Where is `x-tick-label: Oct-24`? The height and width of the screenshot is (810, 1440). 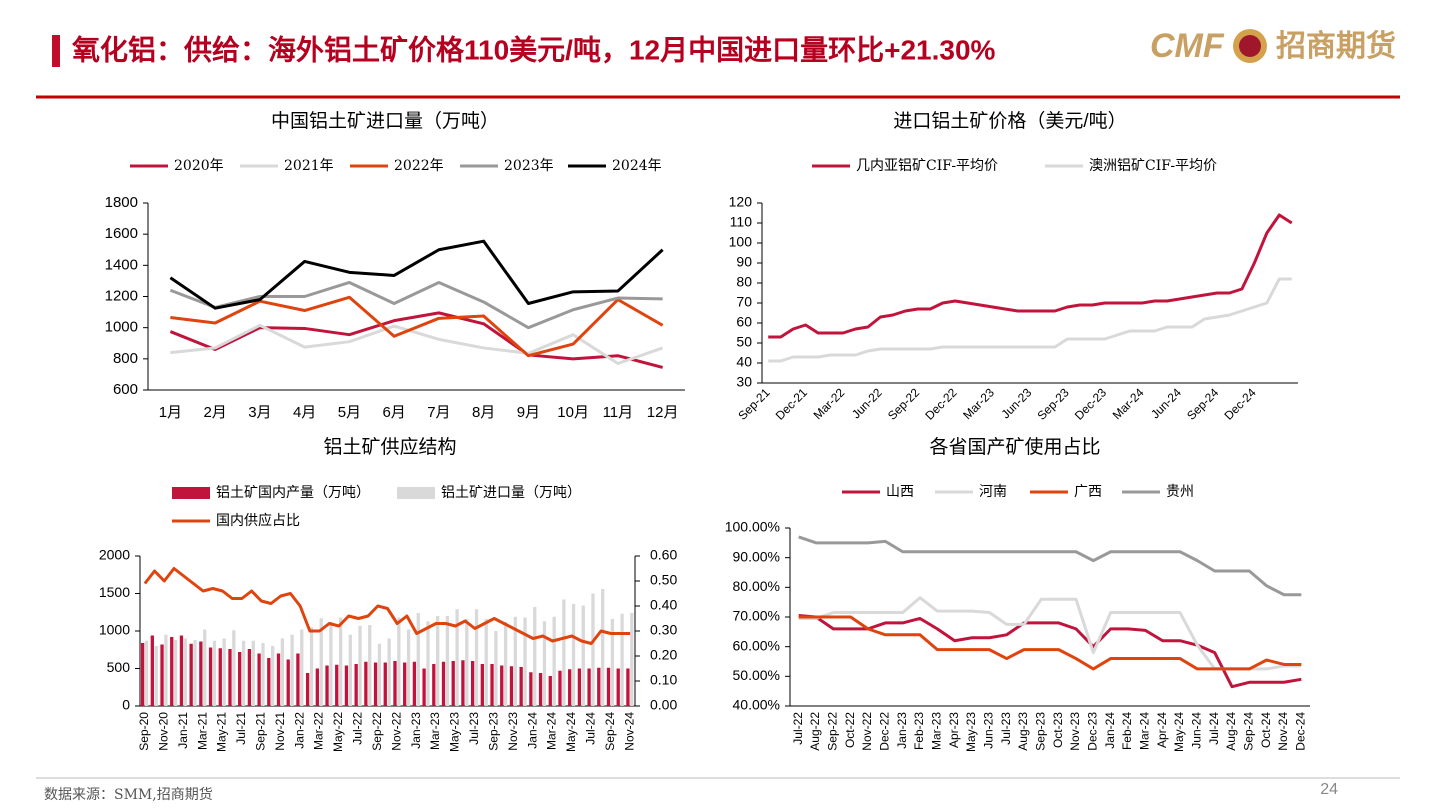
x-tick-label: Oct-24 is located at coordinates (1266, 730).